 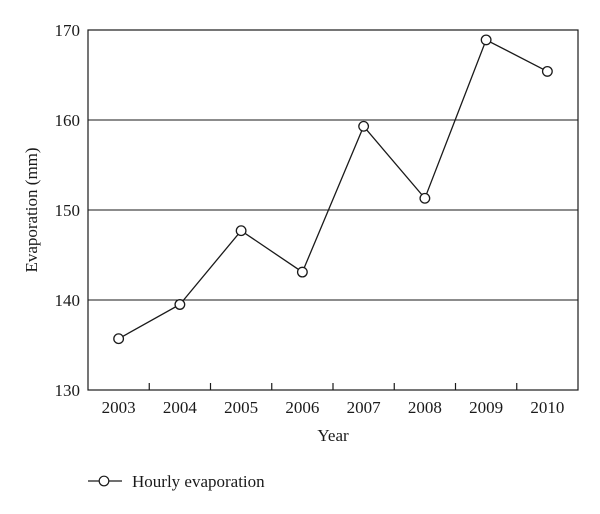 I want to click on x-tick-label: 2006, so click(x=302, y=407).